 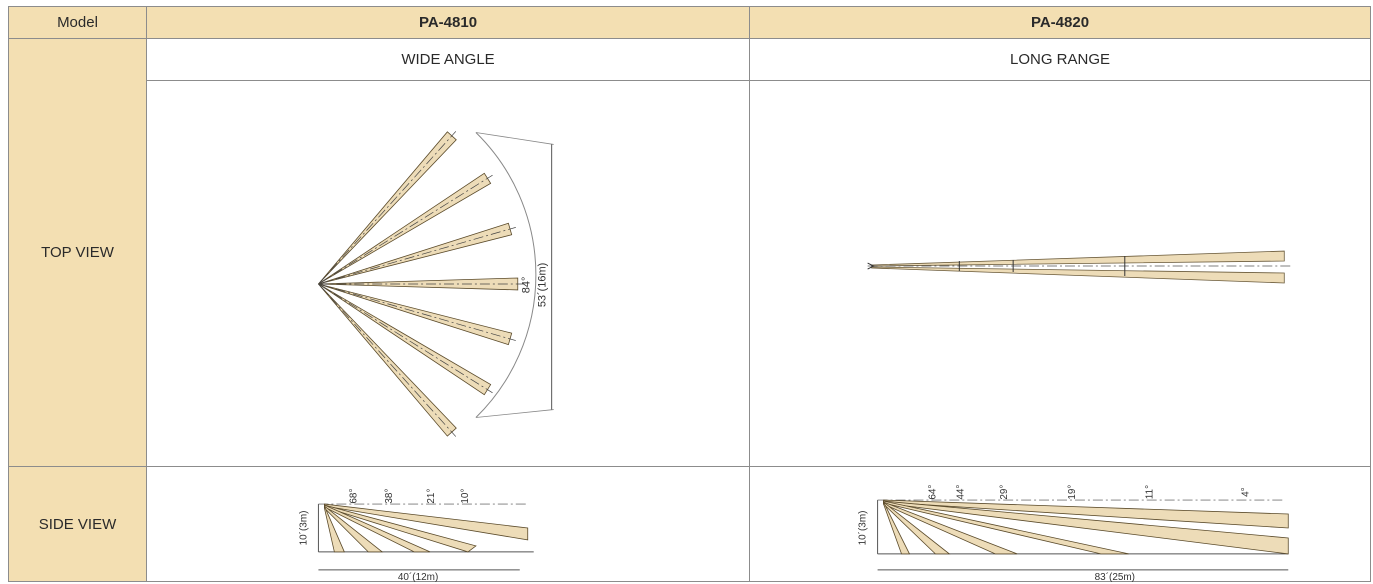 I want to click on long-range-side-diagram: 10´(3m) 83´(25m) 64° 44° 29° 19° 11° 4°, so click(x=1073, y=533).